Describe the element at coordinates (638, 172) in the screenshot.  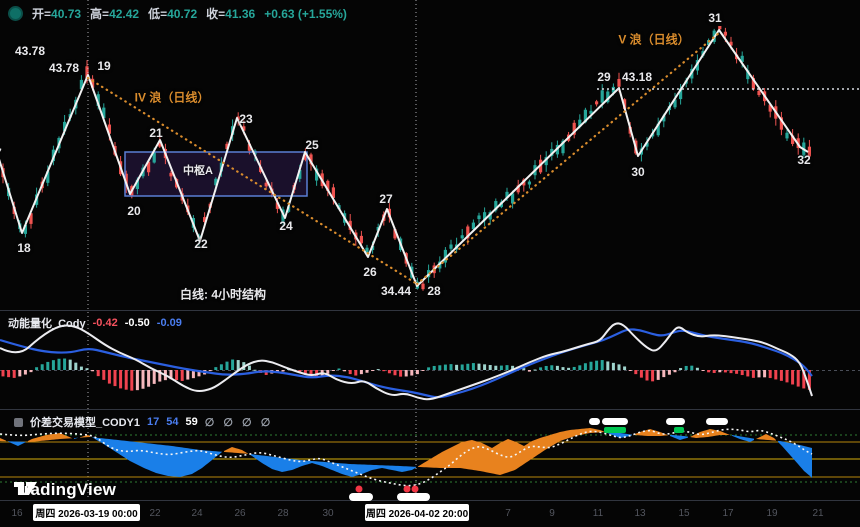
I see `pivot-label: 30` at that location.